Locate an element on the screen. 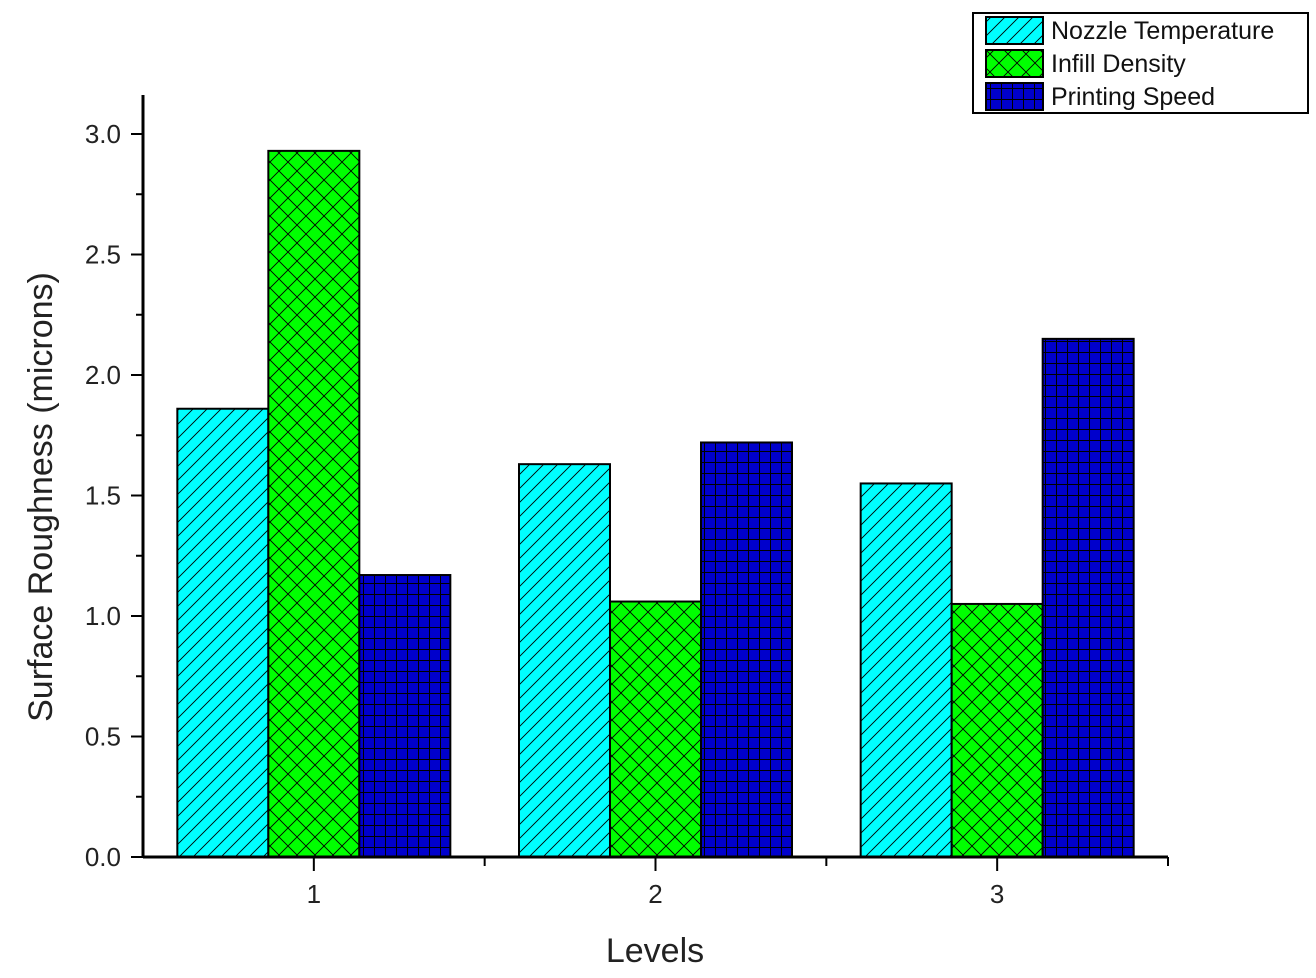 Image resolution: width=1316 pixels, height=978 pixels. x-ticks: 1 2 3 is located at coordinates (738, 883).